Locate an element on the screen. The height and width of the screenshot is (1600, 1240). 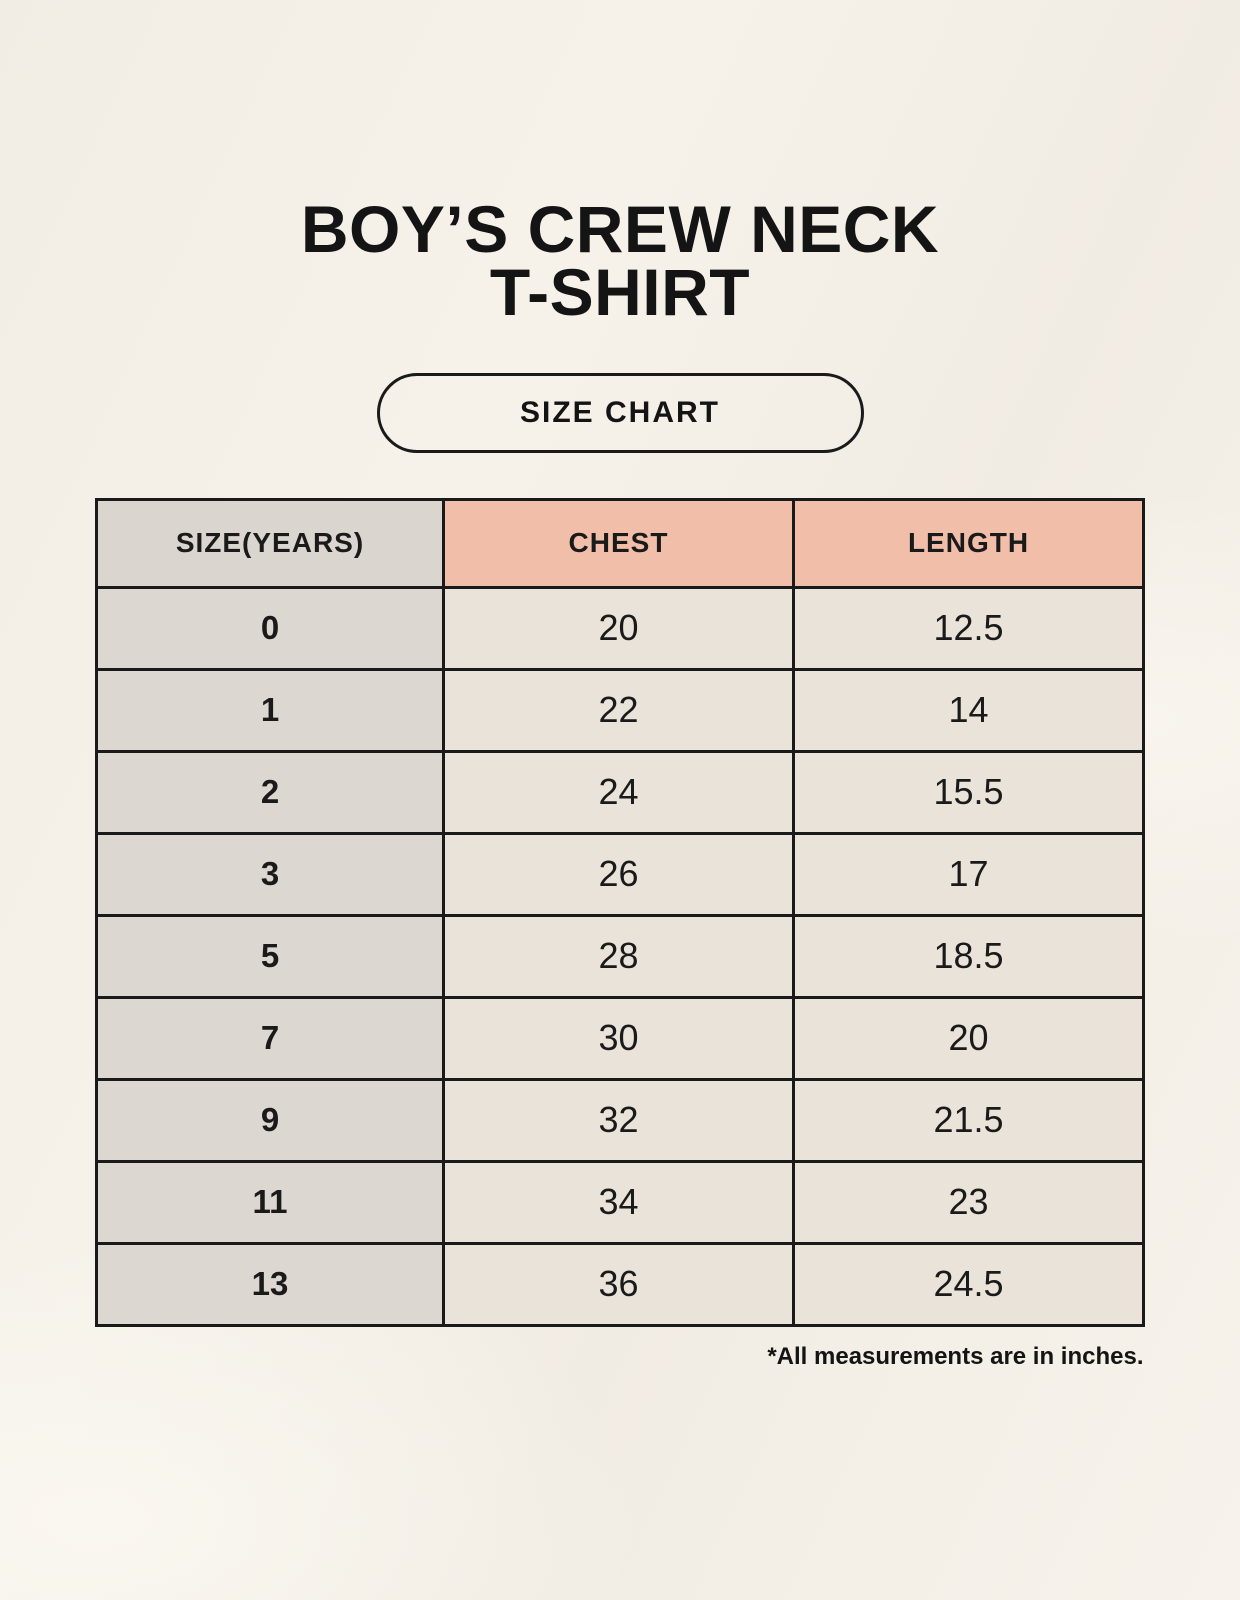
column-header-chest: CHEST is located at coordinates (618, 543).